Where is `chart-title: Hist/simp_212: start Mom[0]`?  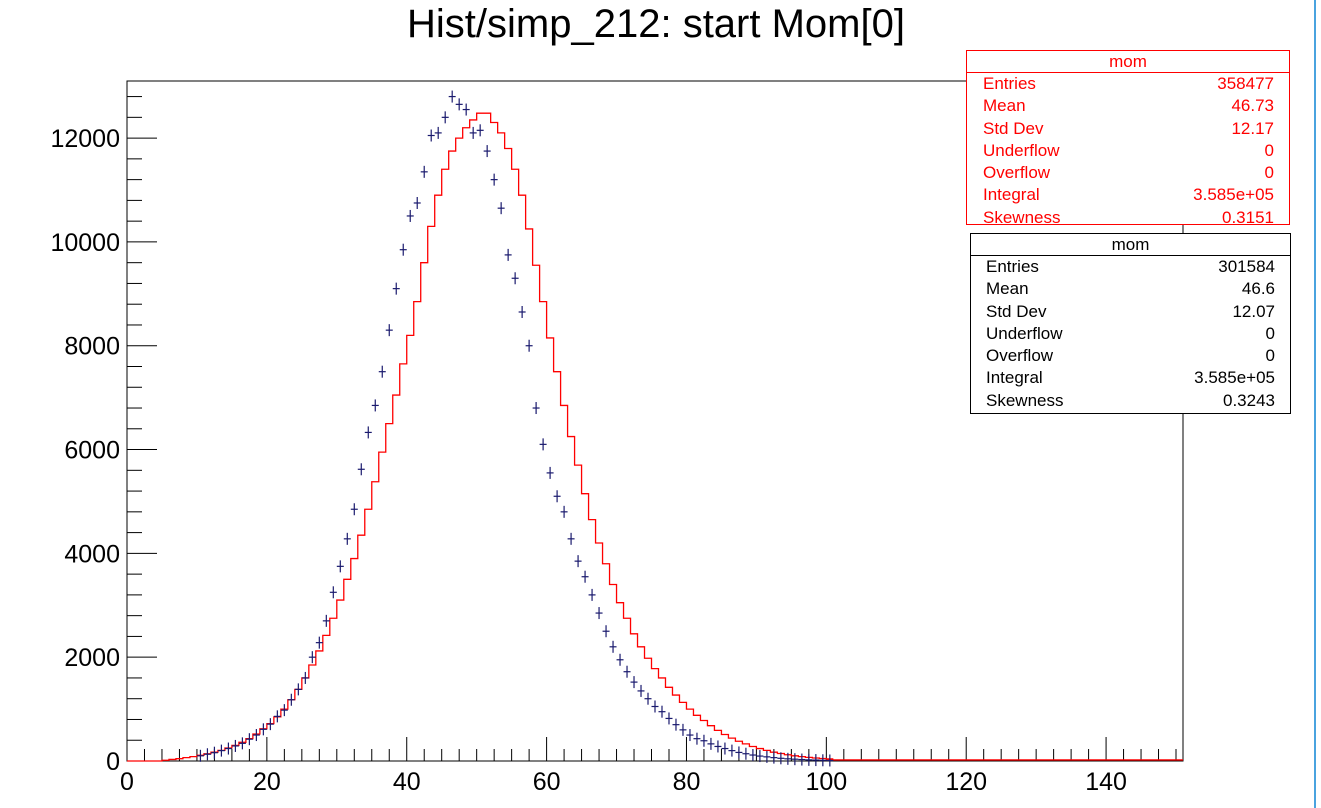 chart-title: Hist/simp_212: start Mom[0] is located at coordinates (656, 24).